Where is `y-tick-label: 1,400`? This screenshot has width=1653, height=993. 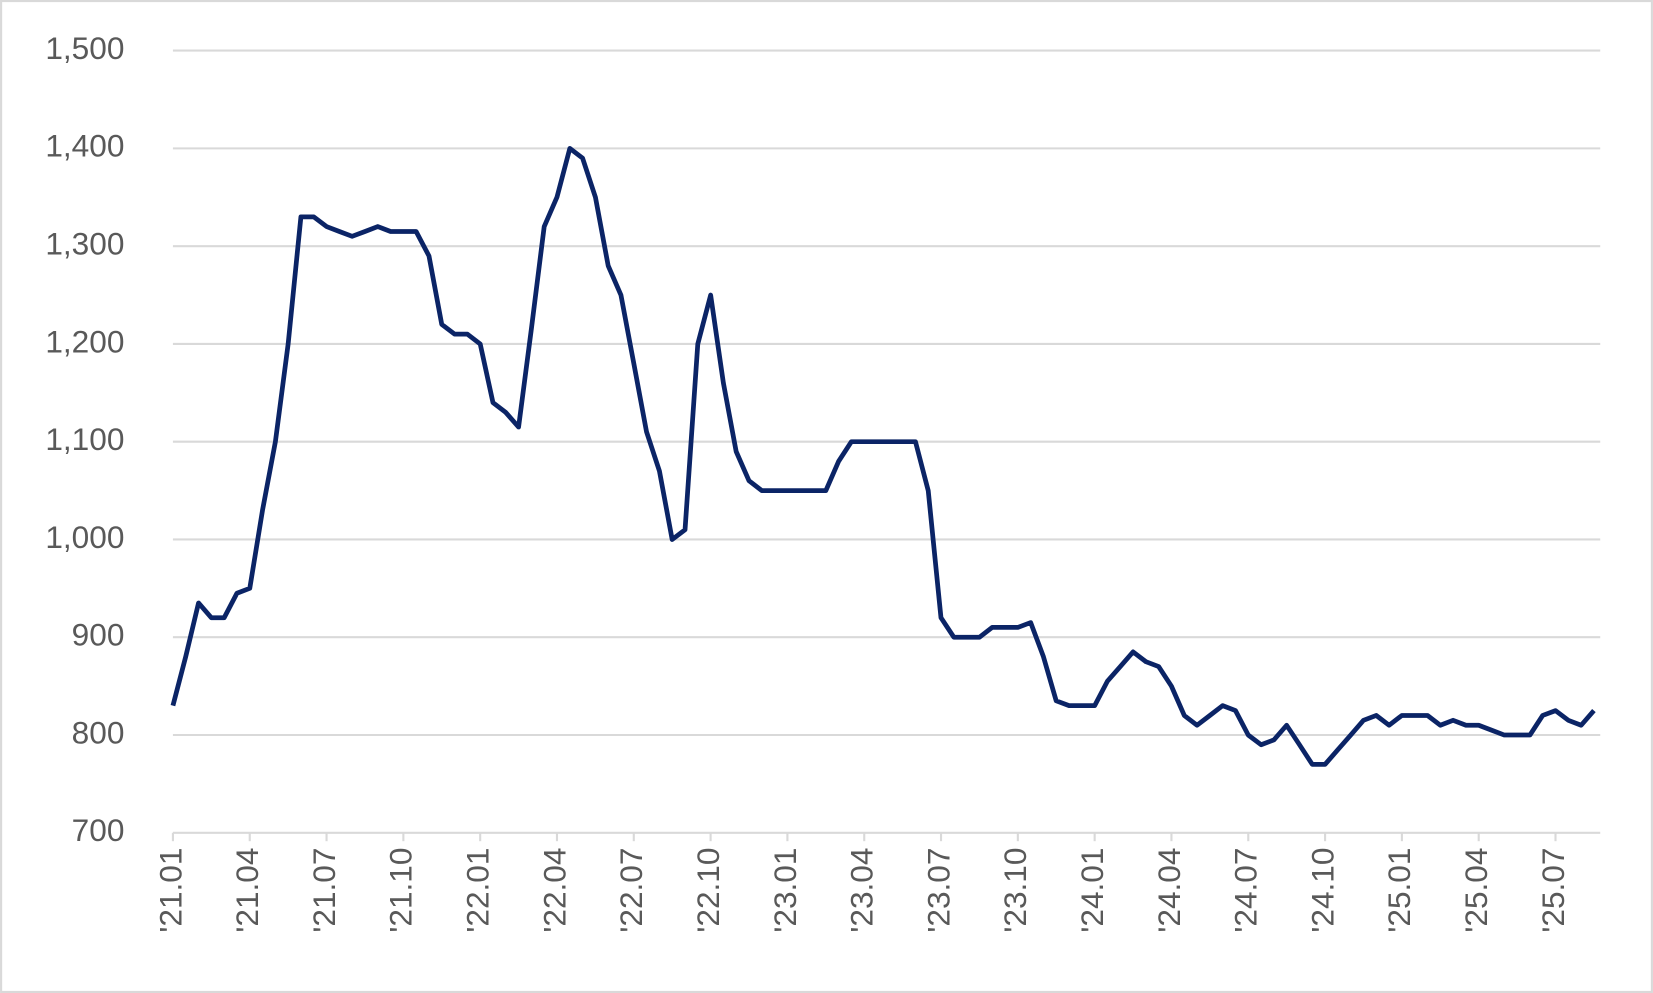
y-tick-label: 1,400 is located at coordinates (84, 146).